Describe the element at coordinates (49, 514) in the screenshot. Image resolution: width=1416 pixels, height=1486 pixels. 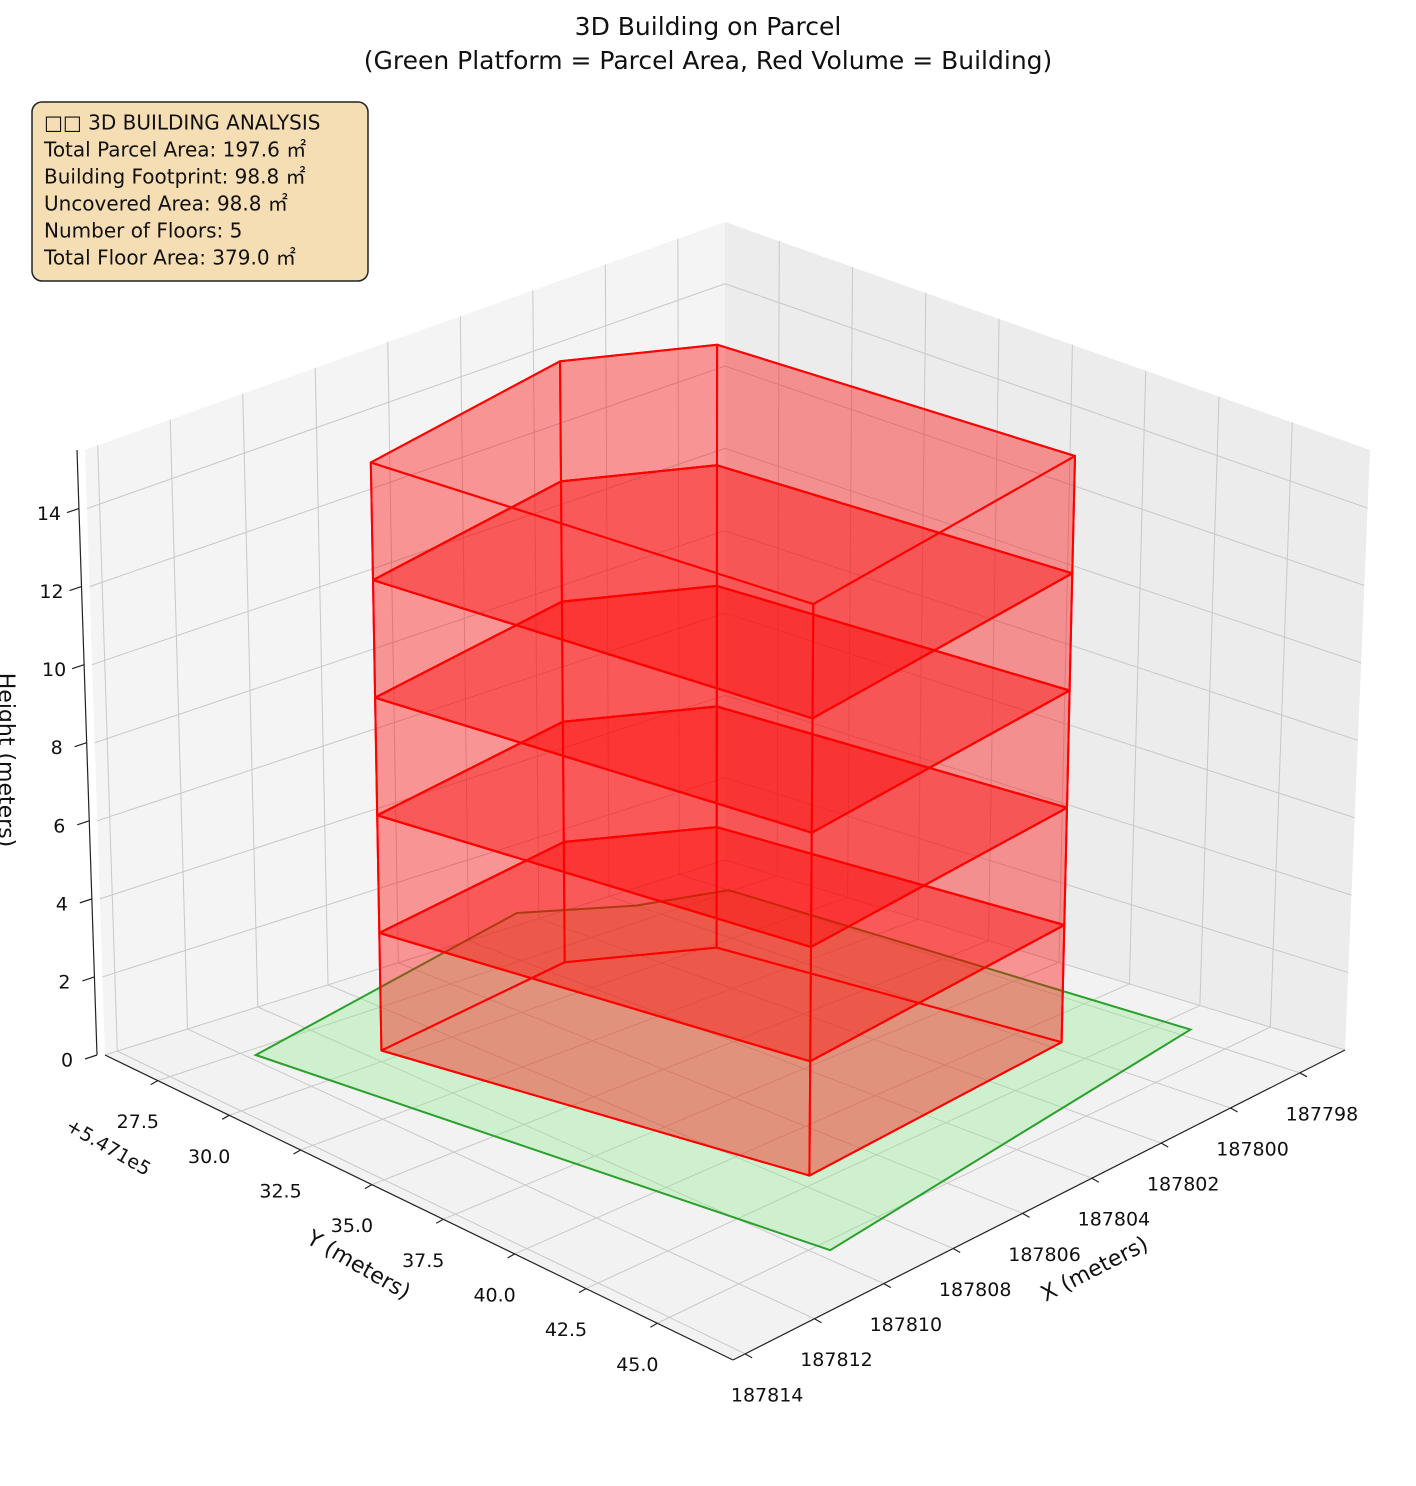
I see `z-tick-label: 14` at that location.